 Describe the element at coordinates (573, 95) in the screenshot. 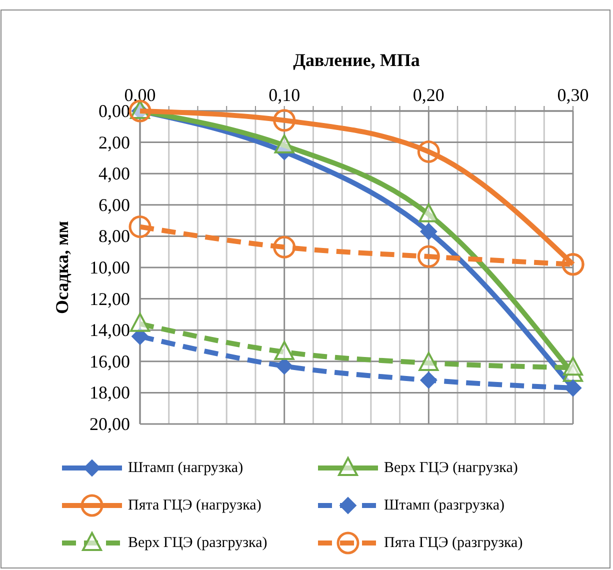

I see `x-tick-label: 0,30` at that location.